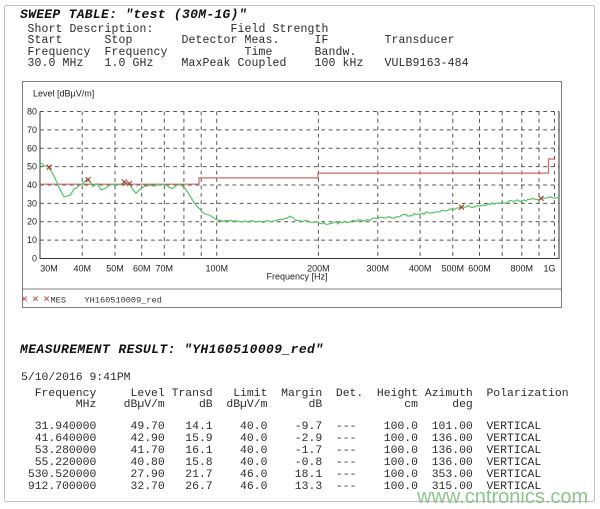 The height and width of the screenshot is (509, 600). I want to click on svg-text: 600M, so click(479, 268).